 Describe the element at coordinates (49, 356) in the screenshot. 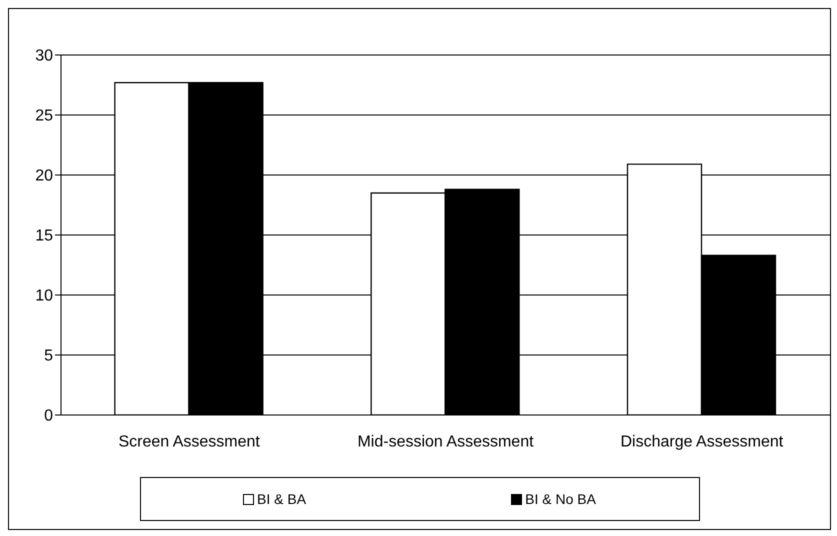

I see `y-tick-label: 5` at that location.